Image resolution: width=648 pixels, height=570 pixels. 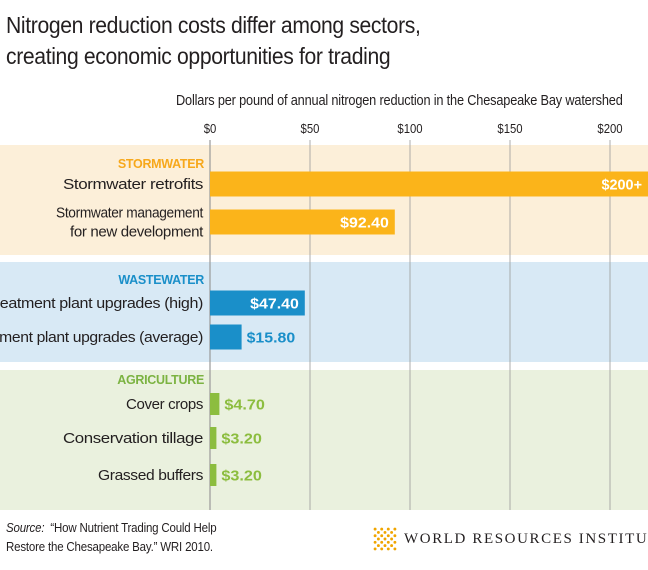 I want to click on category-label: Stormwater management, so click(x=129, y=214).